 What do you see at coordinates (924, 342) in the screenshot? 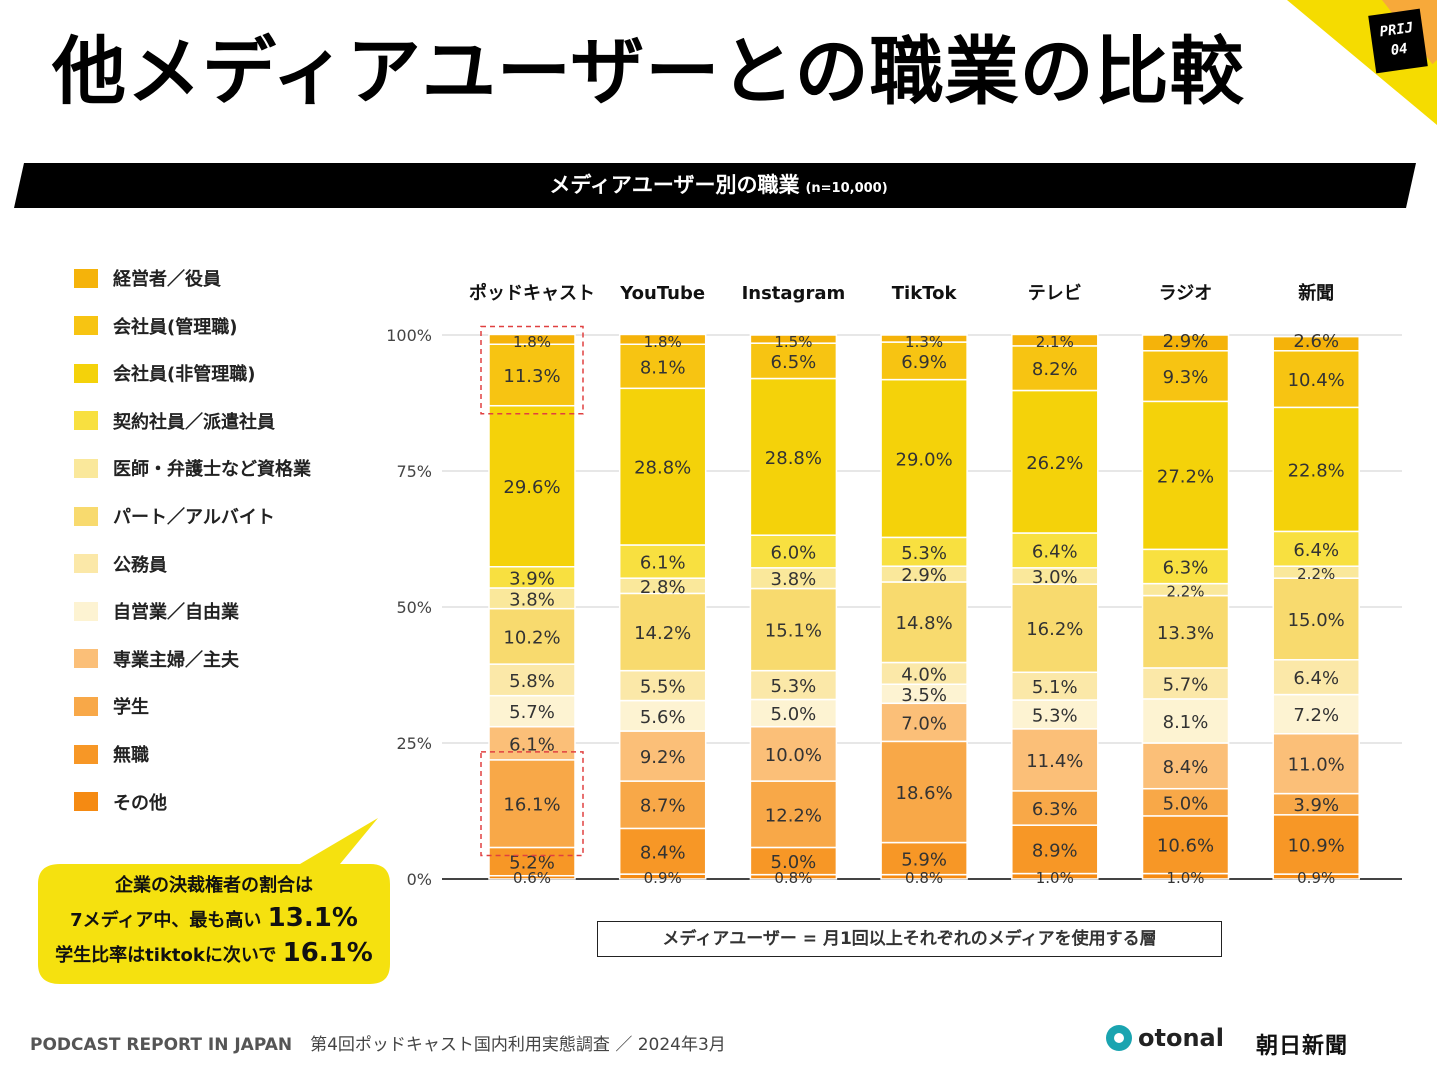
I see `data-label: 1.3%` at bounding box center [924, 342].